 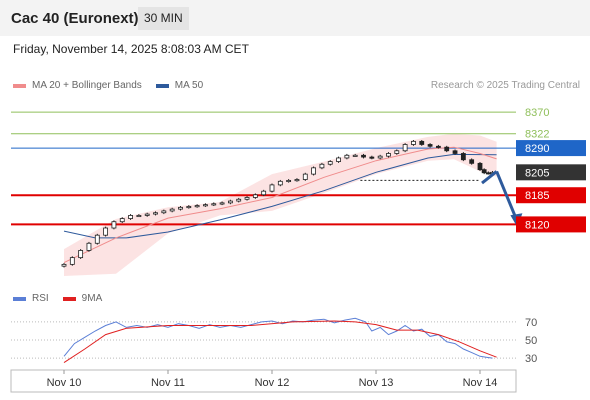 What do you see at coordinates (537, 113) in the screenshot?
I see `level-label-8370: 8370` at bounding box center [537, 113].